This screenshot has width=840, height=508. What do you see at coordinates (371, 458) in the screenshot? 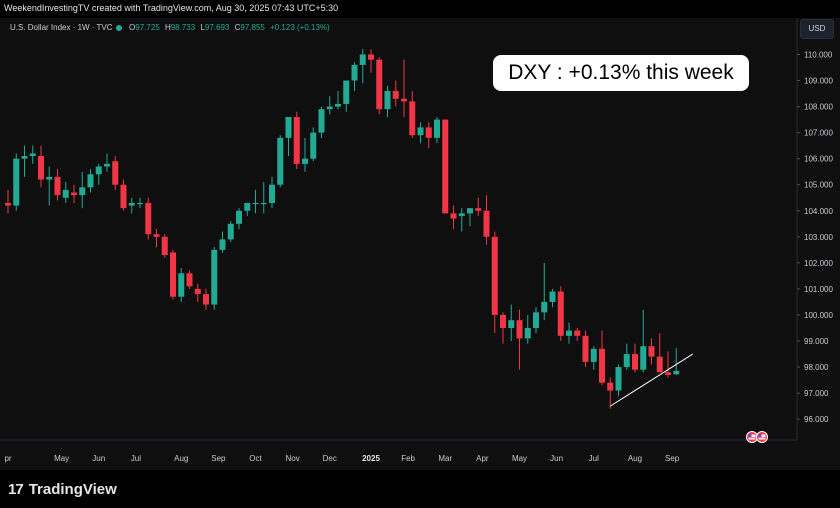
I see `time-tick-label: 2025` at bounding box center [371, 458].